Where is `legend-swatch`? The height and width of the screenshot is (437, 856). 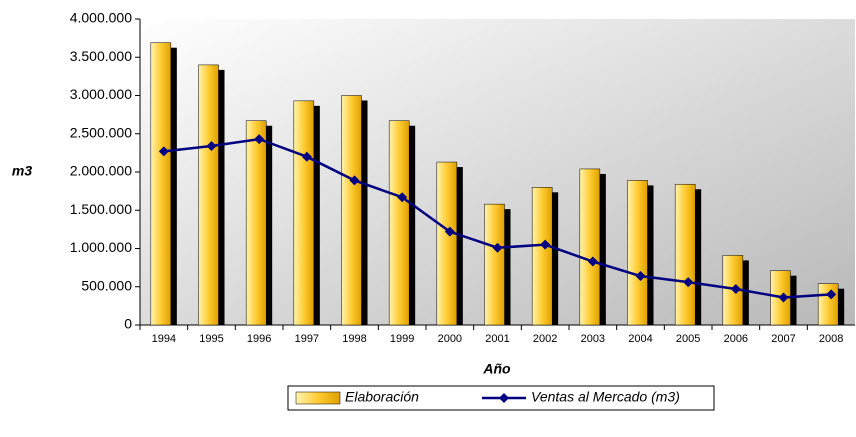 legend-swatch is located at coordinates (318, 398).